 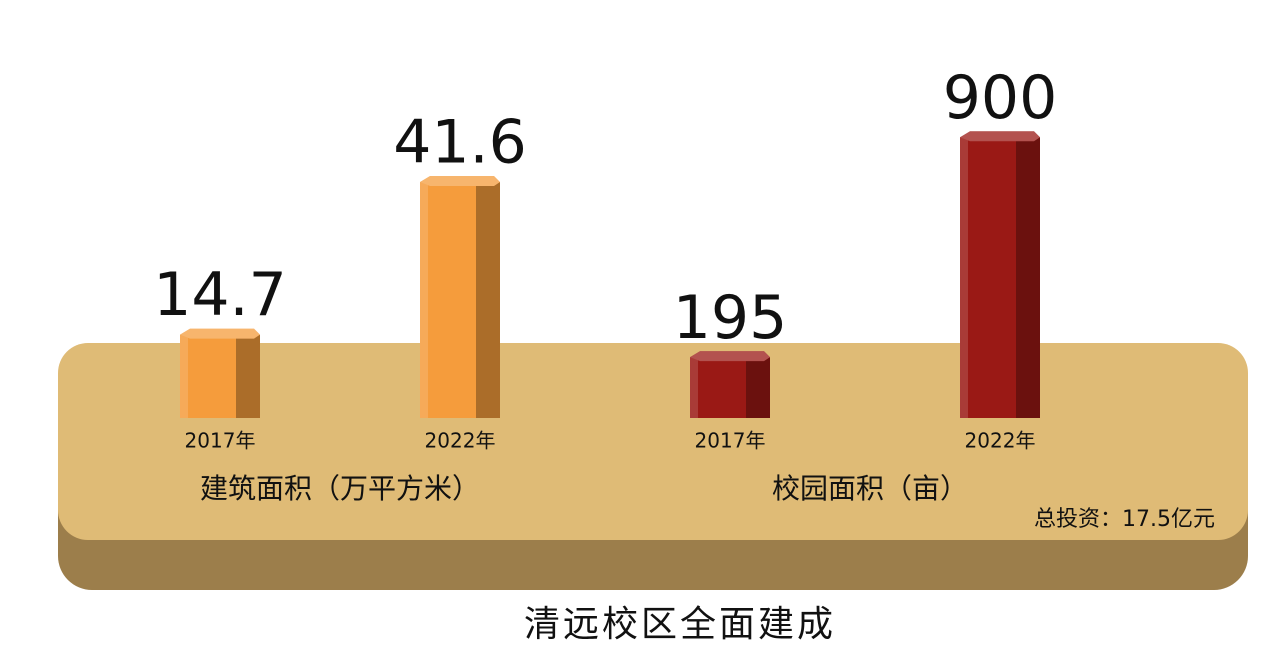 I want to click on value-label: 900, so click(x=1000, y=98).